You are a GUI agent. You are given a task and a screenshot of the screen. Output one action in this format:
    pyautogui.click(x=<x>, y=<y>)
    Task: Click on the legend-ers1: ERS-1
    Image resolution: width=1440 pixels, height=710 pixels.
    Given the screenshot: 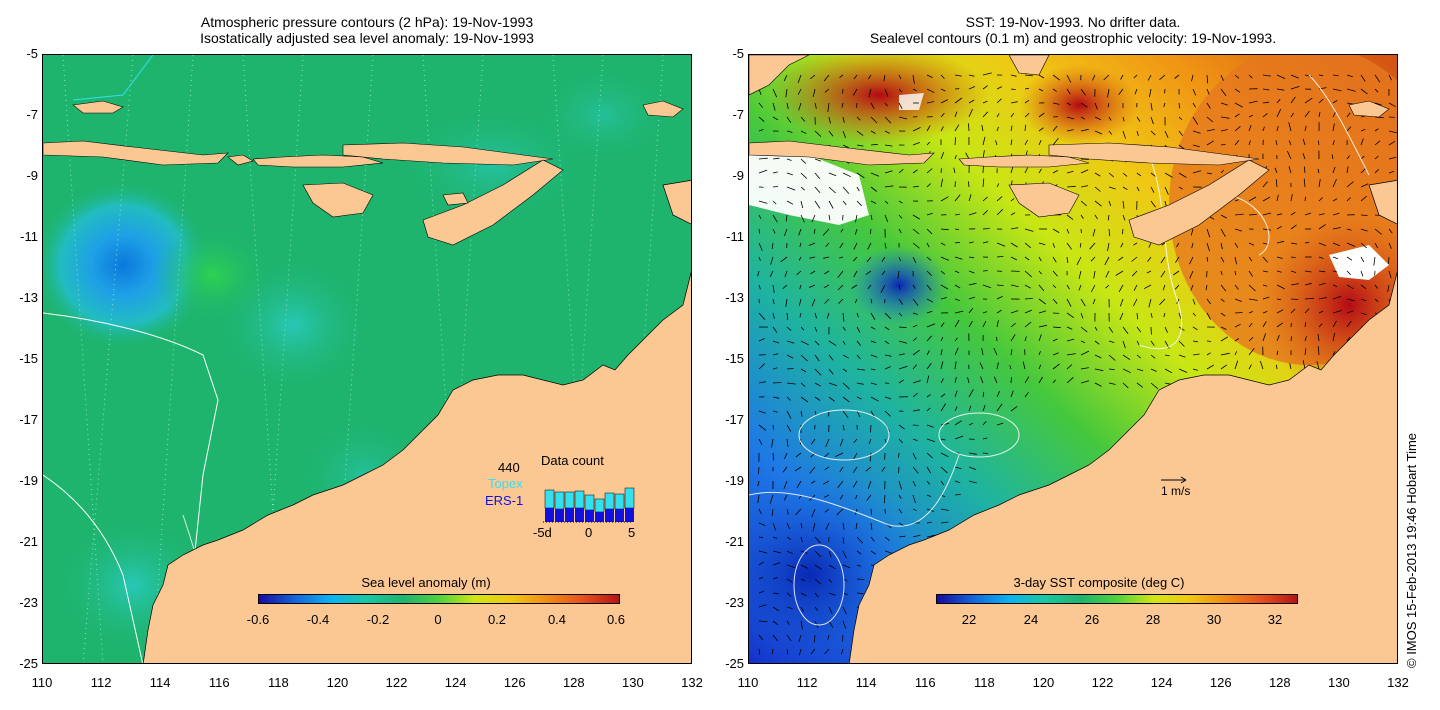 What is the action you would take?
    pyautogui.click(x=504, y=500)
    